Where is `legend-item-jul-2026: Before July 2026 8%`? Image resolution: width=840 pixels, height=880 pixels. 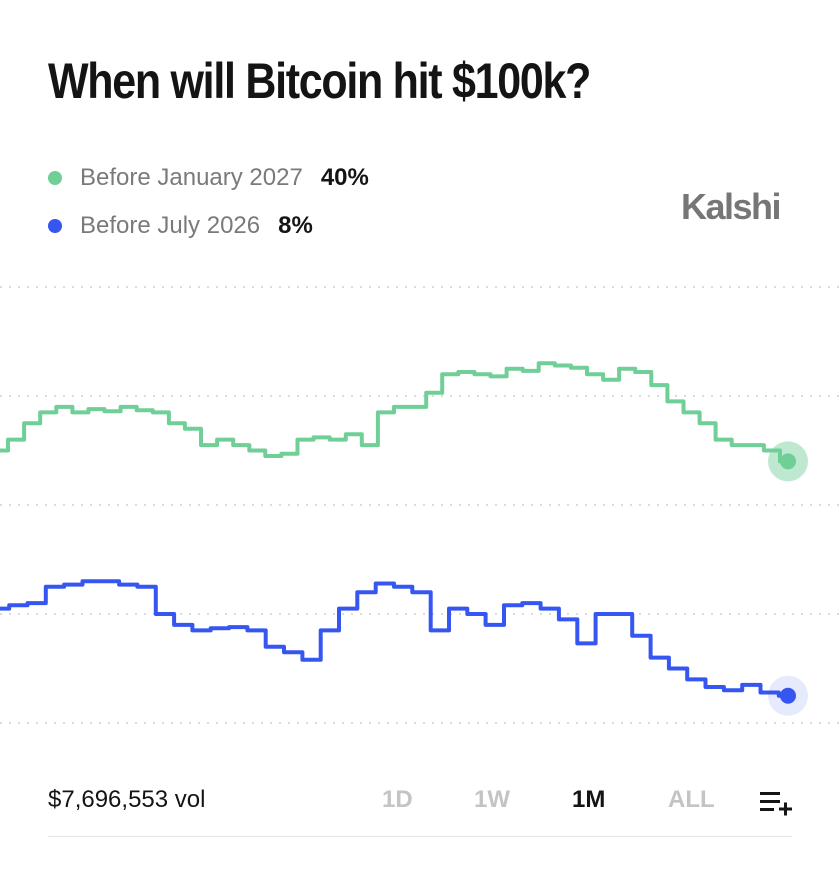
legend-item-jul-2026: Before July 2026 8% is located at coordinates (208, 226).